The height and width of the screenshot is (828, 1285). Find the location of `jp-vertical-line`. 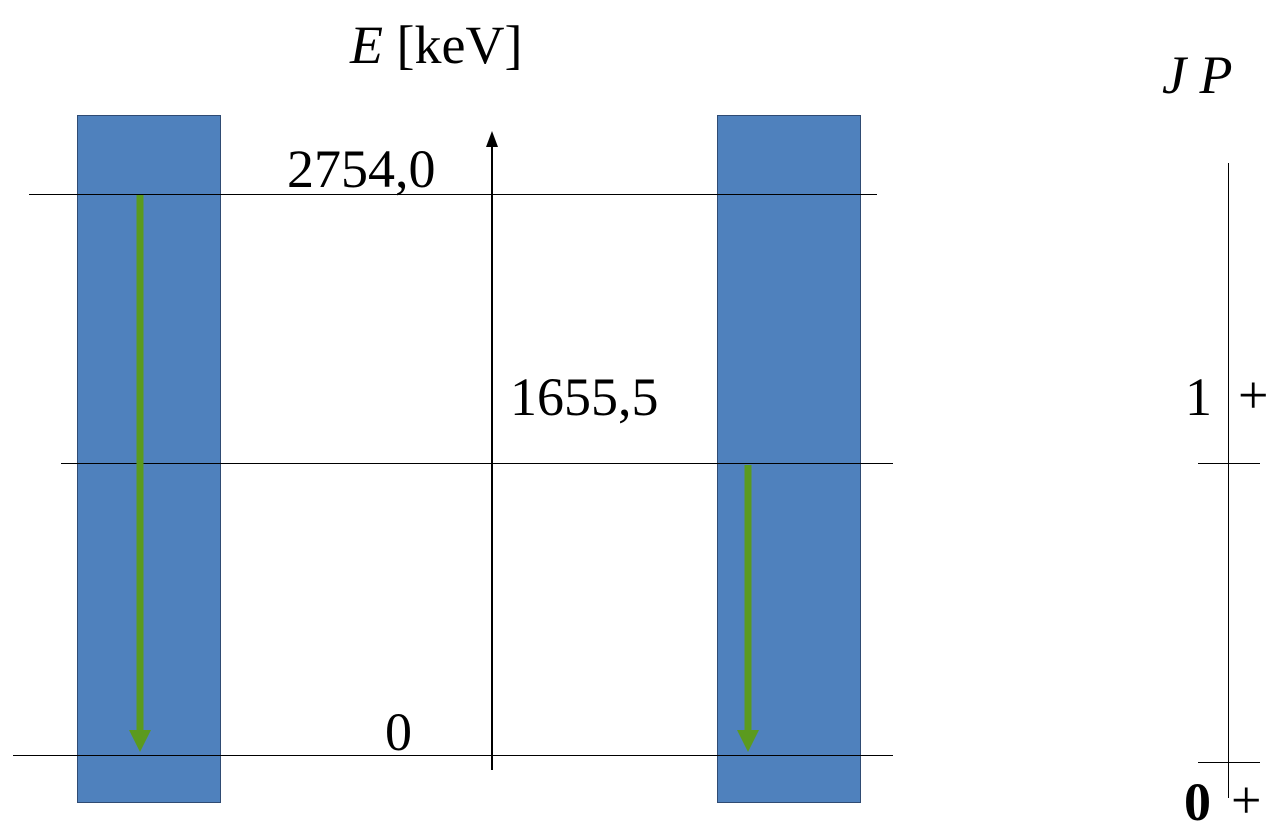

jp-vertical-line is located at coordinates (1228, 480).